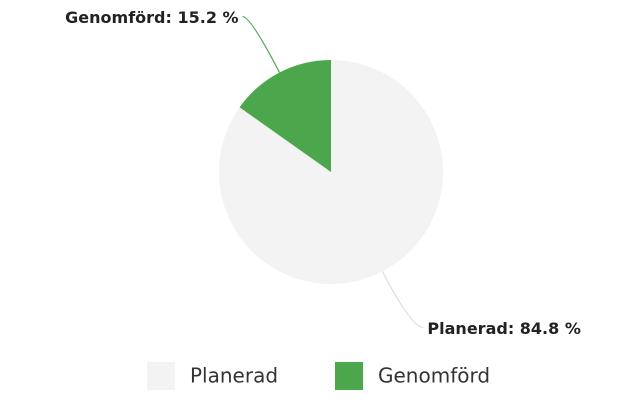  What do you see at coordinates (285, 116) in the screenshot?
I see `pie-slice` at bounding box center [285, 116].